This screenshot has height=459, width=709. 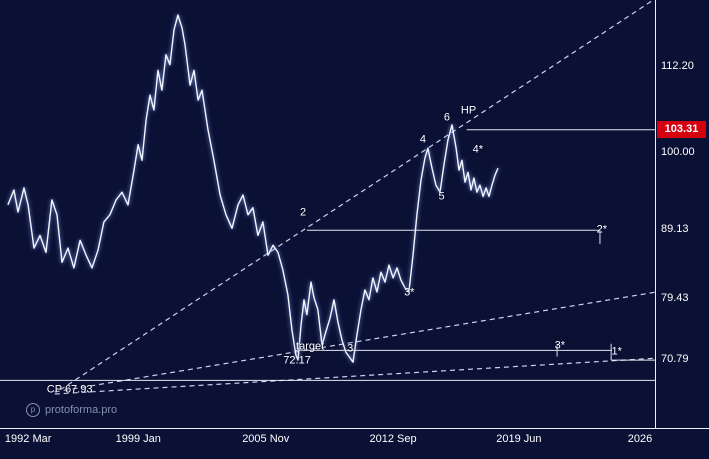 I want to click on protoforma-logo-icon: p, so click(x=33, y=410).